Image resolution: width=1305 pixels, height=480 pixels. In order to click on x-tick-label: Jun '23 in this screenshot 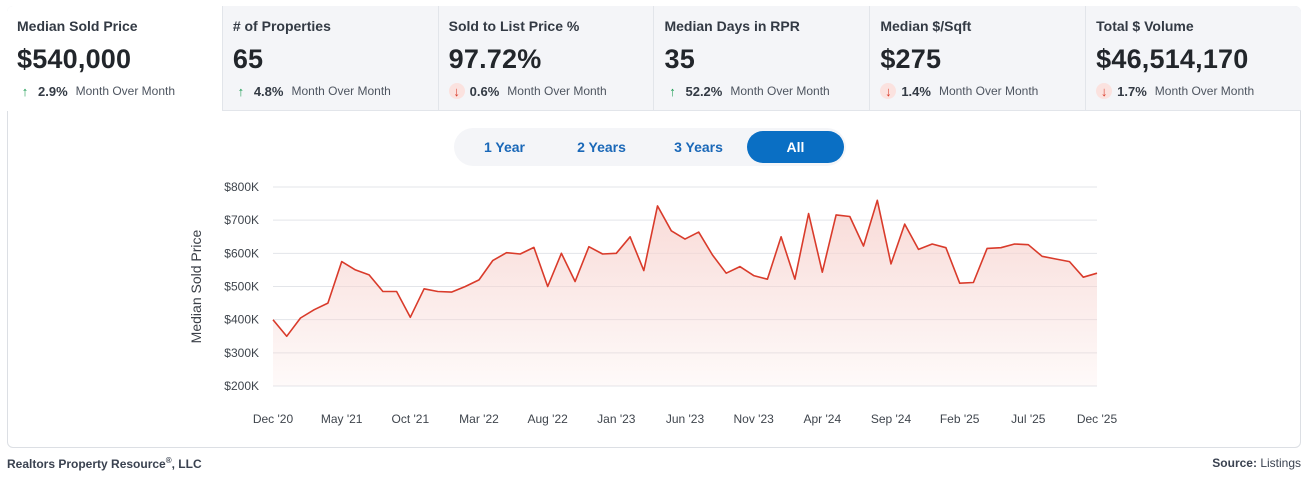, I will do `click(685, 419)`.